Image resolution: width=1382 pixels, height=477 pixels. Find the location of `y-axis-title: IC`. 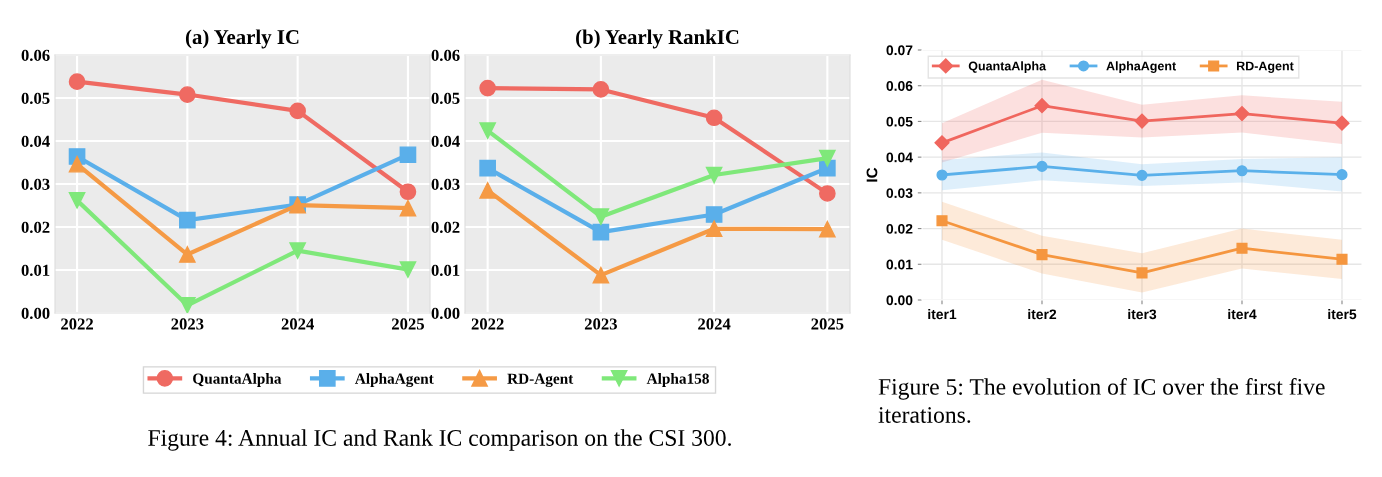

y-axis-title: IC is located at coordinates (872, 174).